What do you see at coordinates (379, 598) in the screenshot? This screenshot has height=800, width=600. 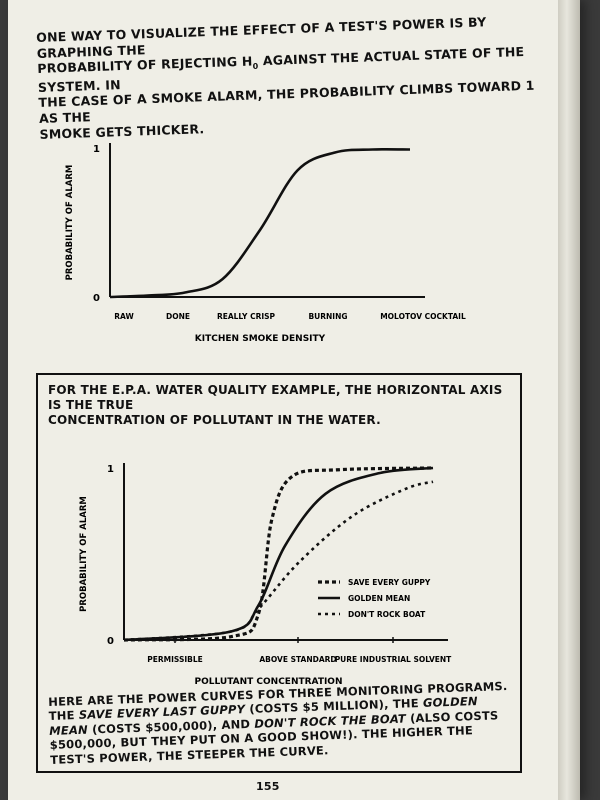 I see `legend-label-1: GOLDEN MEAN` at bounding box center [379, 598].